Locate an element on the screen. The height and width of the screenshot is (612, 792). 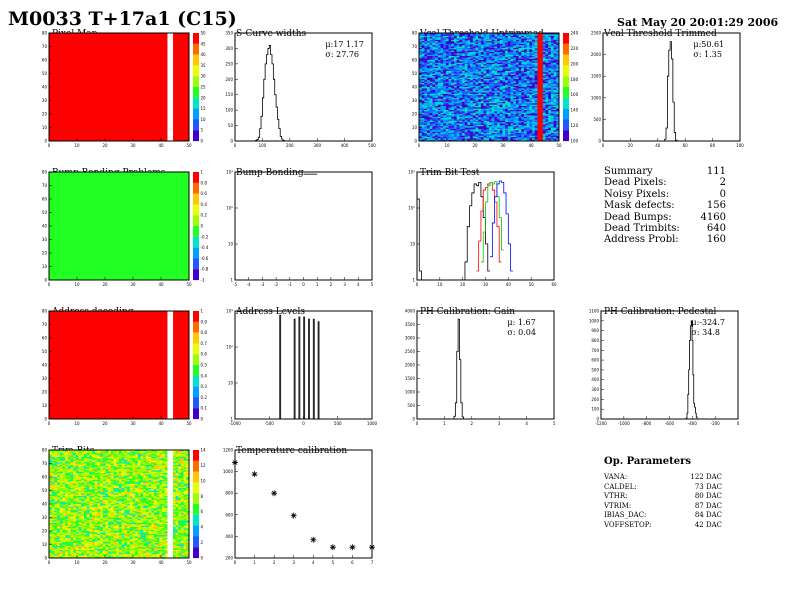
bump-bonding-problems-zbar-label: 0.8 is located at coordinates (204, 182).